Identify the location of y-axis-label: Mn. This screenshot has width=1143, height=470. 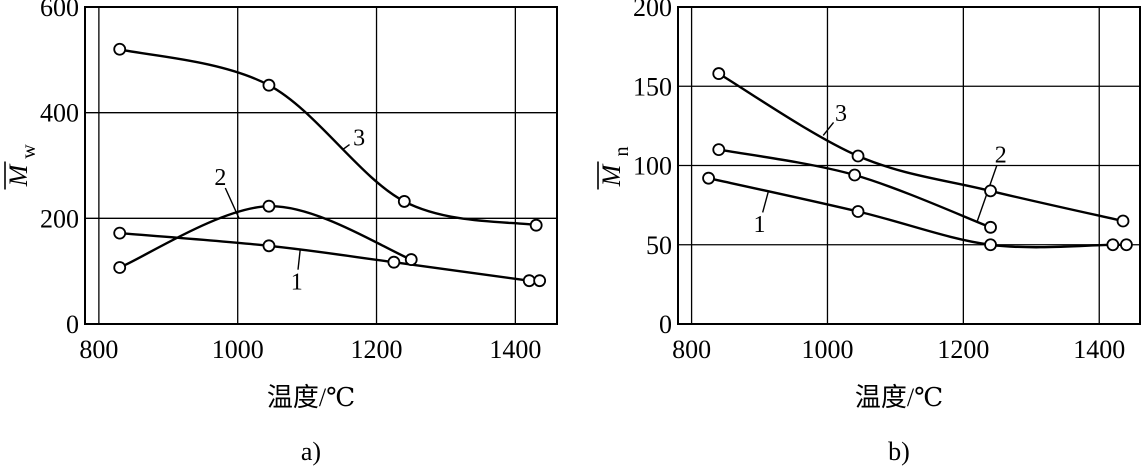
(615, 168).